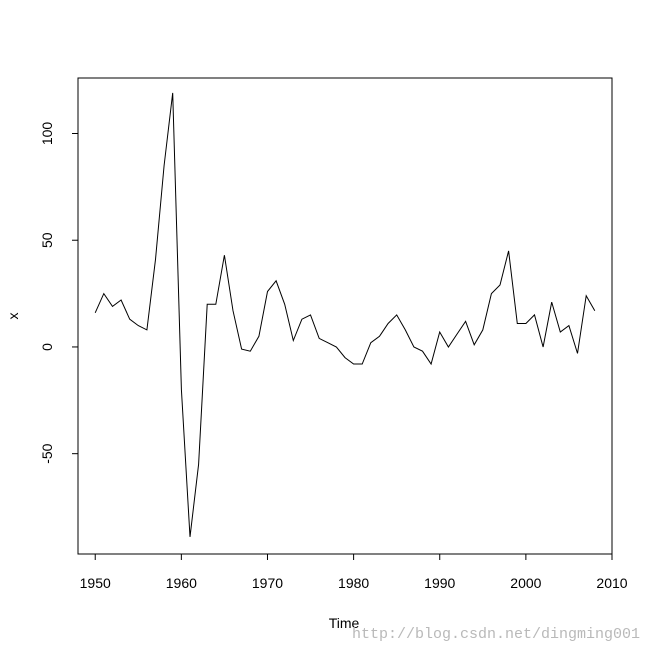  I want to click on x-tick-label: 2000, so click(525, 583).